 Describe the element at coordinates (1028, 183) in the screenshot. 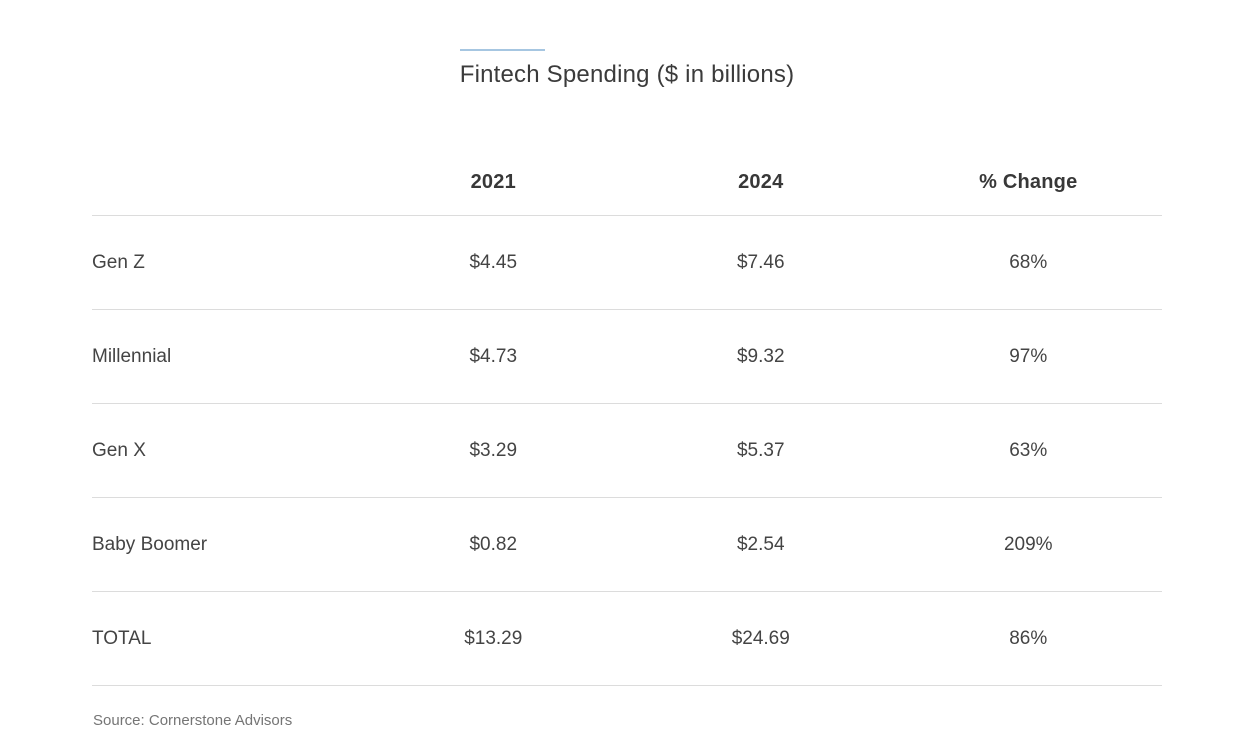

I see `column-header-pct-change: % Change` at that location.